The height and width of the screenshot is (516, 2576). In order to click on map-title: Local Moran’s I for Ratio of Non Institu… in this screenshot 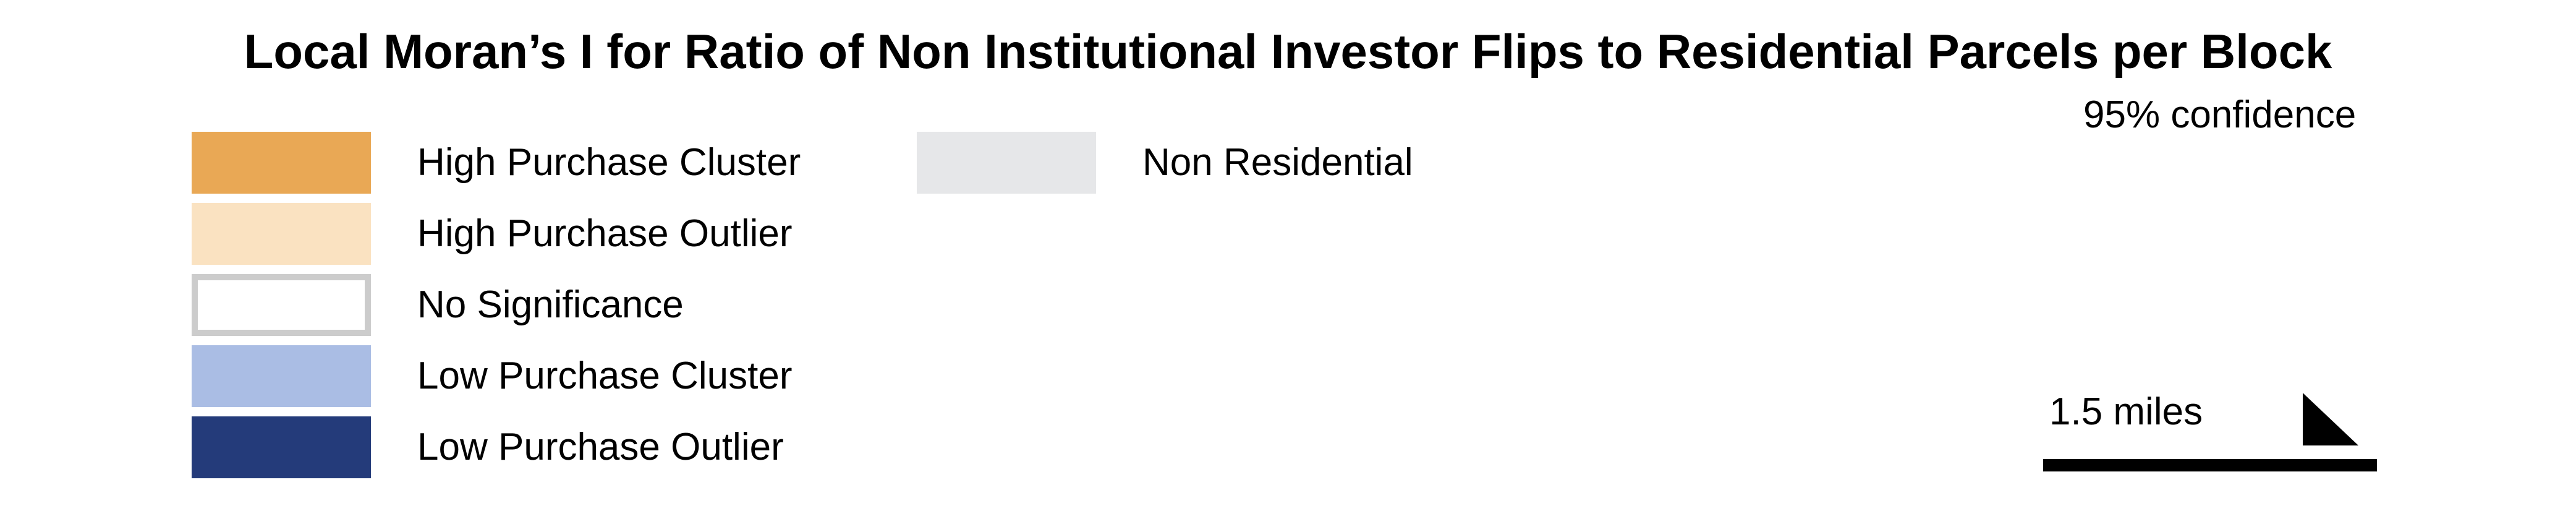, I will do `click(1288, 52)`.